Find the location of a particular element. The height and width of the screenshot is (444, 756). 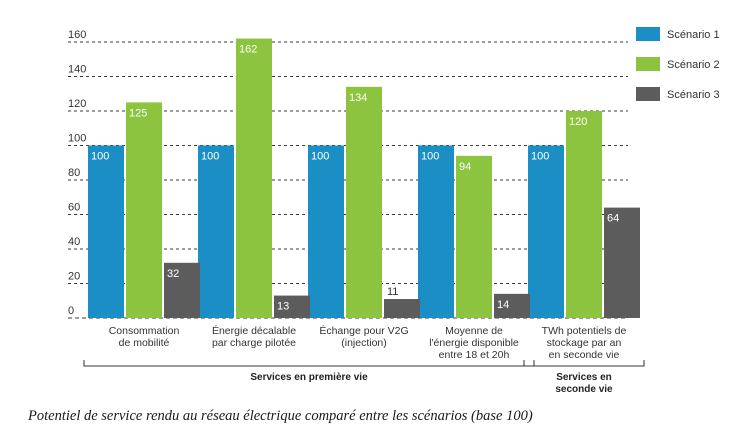

data-label-scenario-3-3: 14 is located at coordinates (503, 305).